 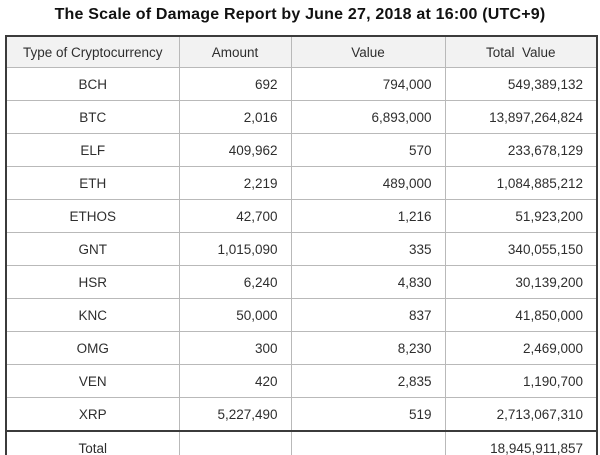 I want to click on amount-cell: 2,219, so click(x=235, y=183).